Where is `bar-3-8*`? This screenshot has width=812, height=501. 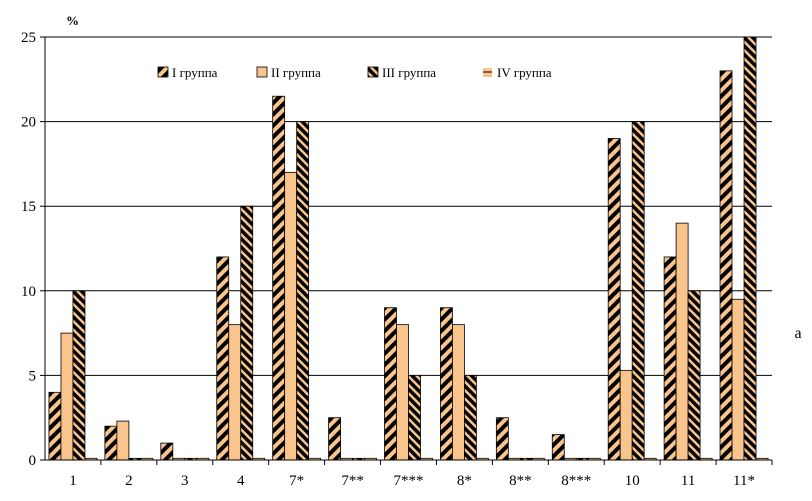 bar-3-8* is located at coordinates (470, 417).